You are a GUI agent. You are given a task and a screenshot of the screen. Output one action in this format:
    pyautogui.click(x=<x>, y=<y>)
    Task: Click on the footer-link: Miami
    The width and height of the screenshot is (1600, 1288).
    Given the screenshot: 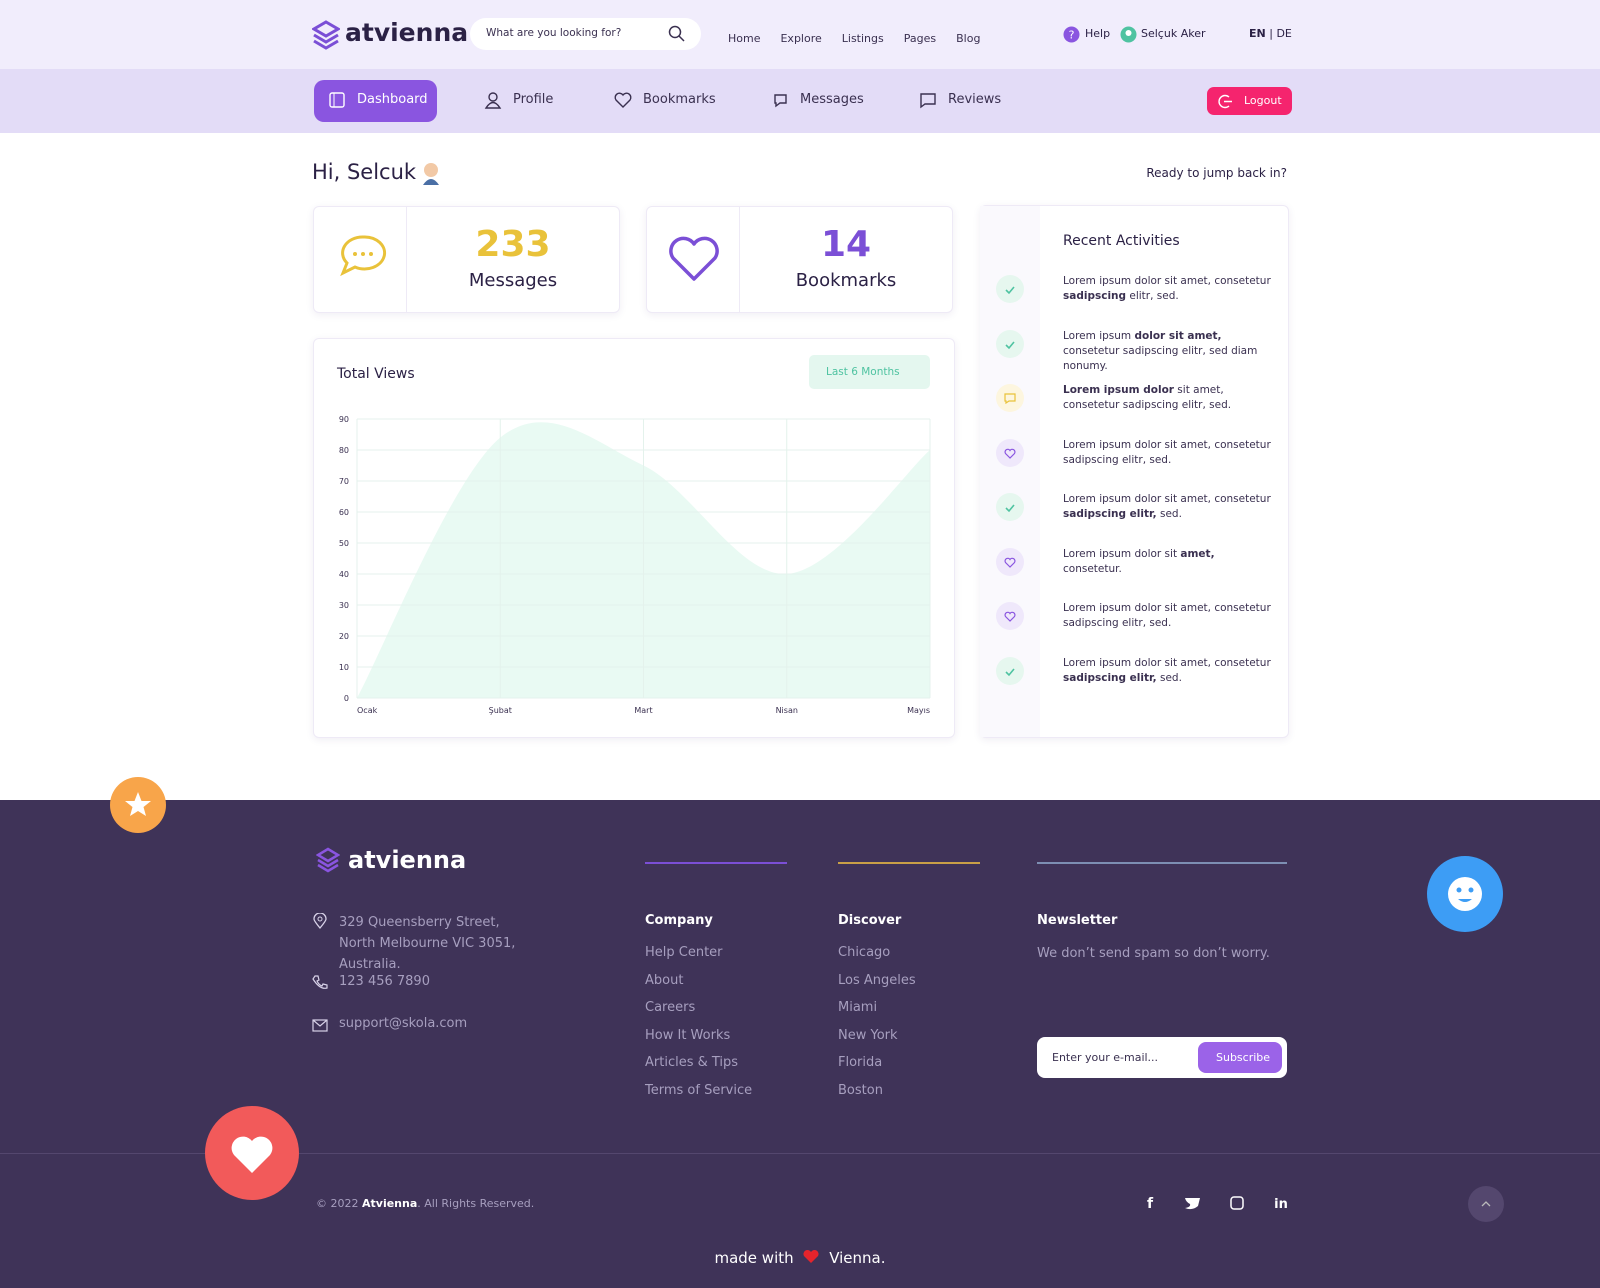 What is the action you would take?
    pyautogui.click(x=858, y=1007)
    